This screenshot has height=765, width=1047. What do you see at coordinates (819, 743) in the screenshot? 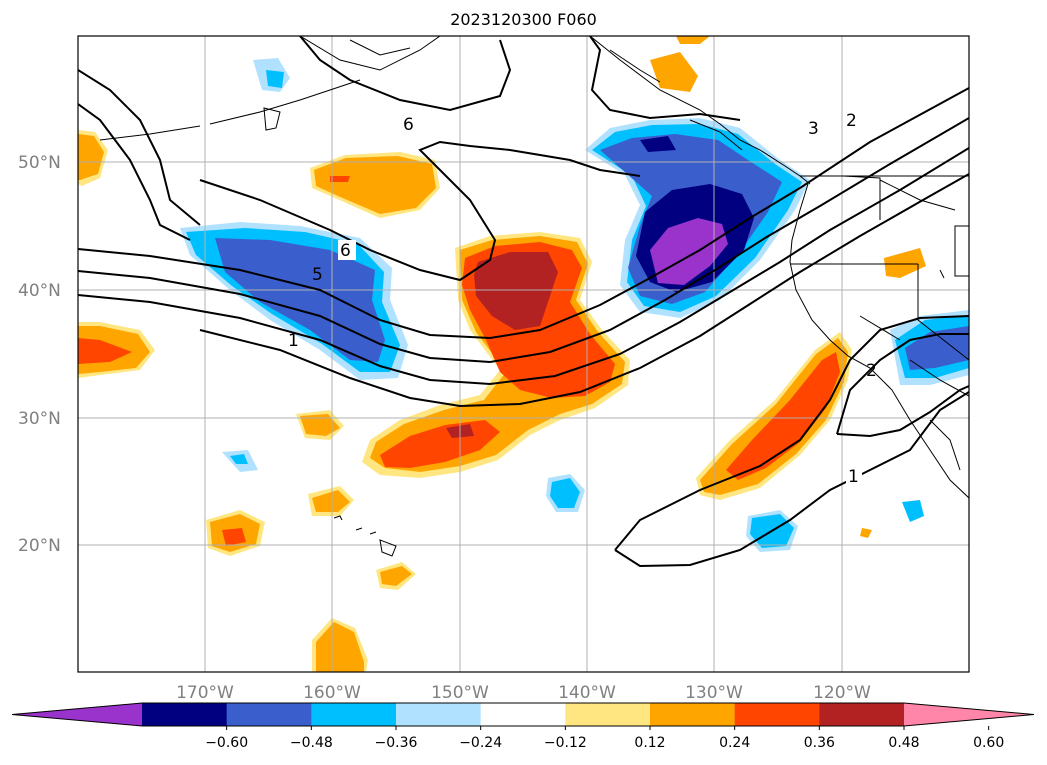
I see `colorbar-tick-label: 0.36` at bounding box center [819, 743].